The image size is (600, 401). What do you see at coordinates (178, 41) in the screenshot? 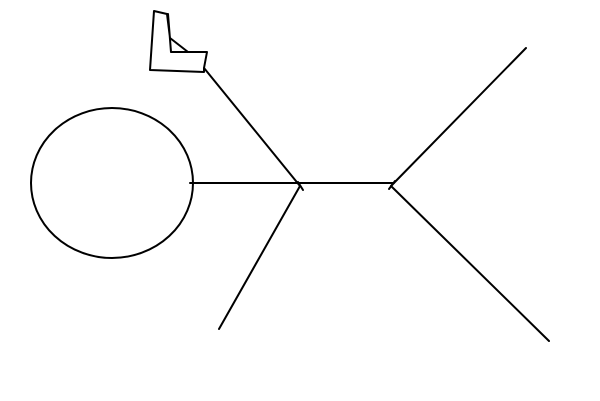
I see `hand-shape` at bounding box center [178, 41].